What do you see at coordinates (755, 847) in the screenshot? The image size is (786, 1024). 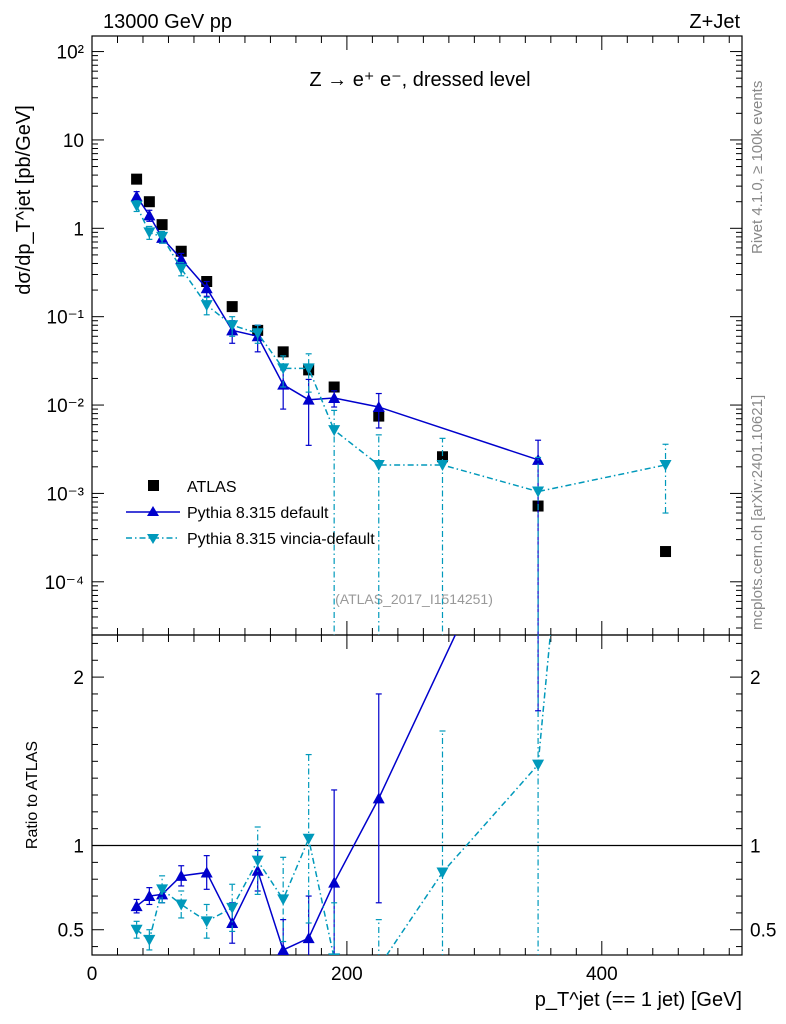 I see `ratio-y-tick-label-right: 1` at bounding box center [755, 847].